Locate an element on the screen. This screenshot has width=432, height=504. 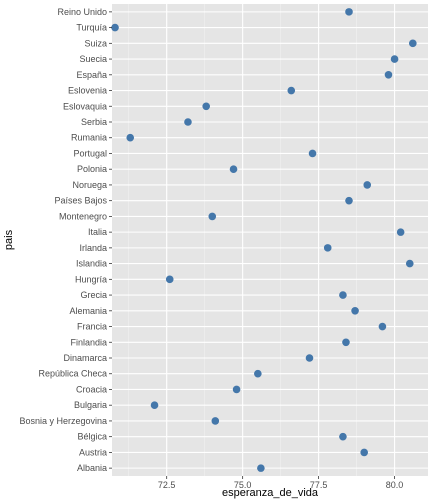
y-tick-label: Irlanda is located at coordinates (93, 248).